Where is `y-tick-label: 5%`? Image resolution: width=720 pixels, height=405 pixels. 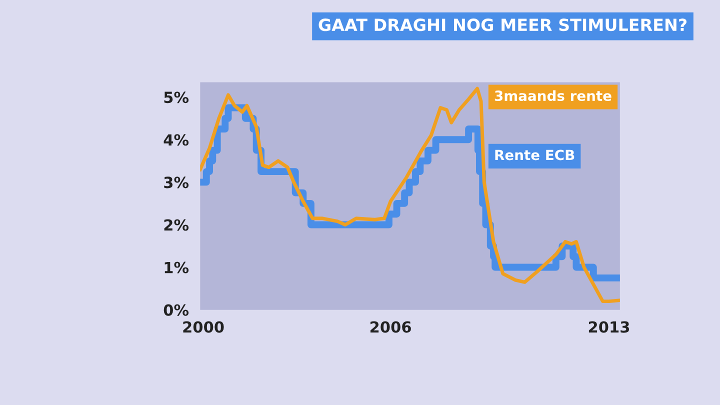 y-tick-label: 5% is located at coordinates (176, 98).